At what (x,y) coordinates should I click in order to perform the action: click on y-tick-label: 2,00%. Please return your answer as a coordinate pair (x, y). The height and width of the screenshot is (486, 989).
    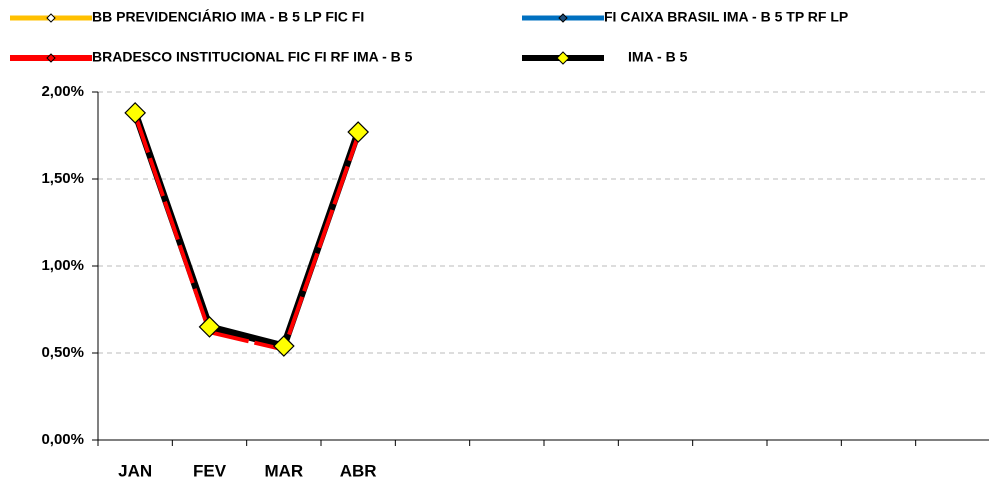
    Looking at the image, I should click on (62, 91).